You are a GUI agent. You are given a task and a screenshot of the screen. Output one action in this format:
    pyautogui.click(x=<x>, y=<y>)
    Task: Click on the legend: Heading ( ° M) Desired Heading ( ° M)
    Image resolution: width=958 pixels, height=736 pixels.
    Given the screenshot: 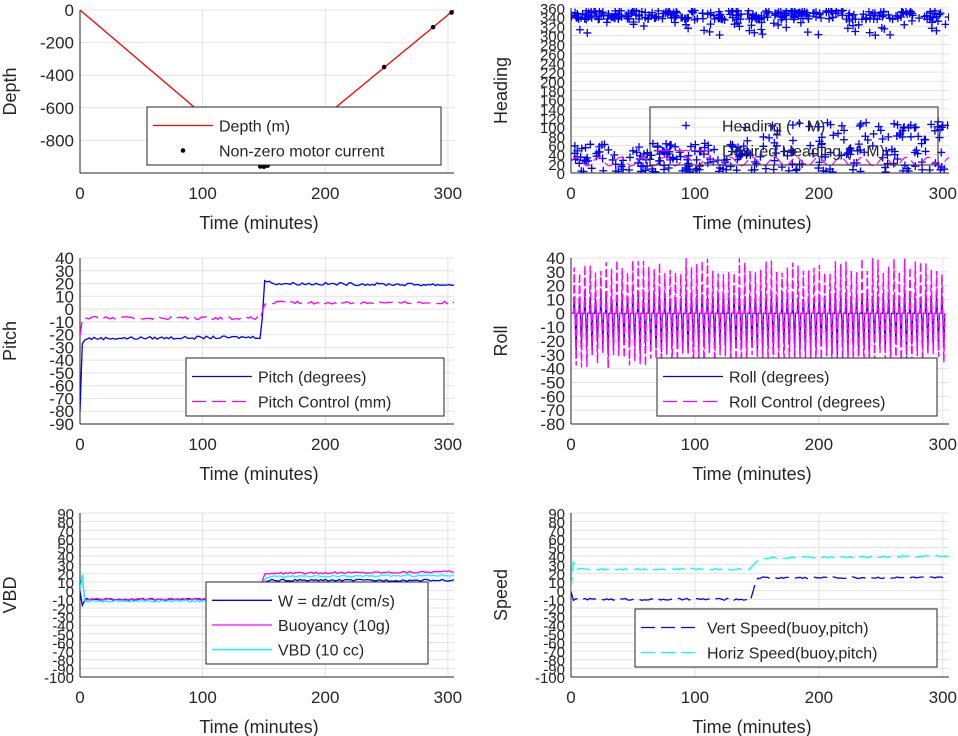 What is the action you would take?
    pyautogui.click(x=794, y=136)
    